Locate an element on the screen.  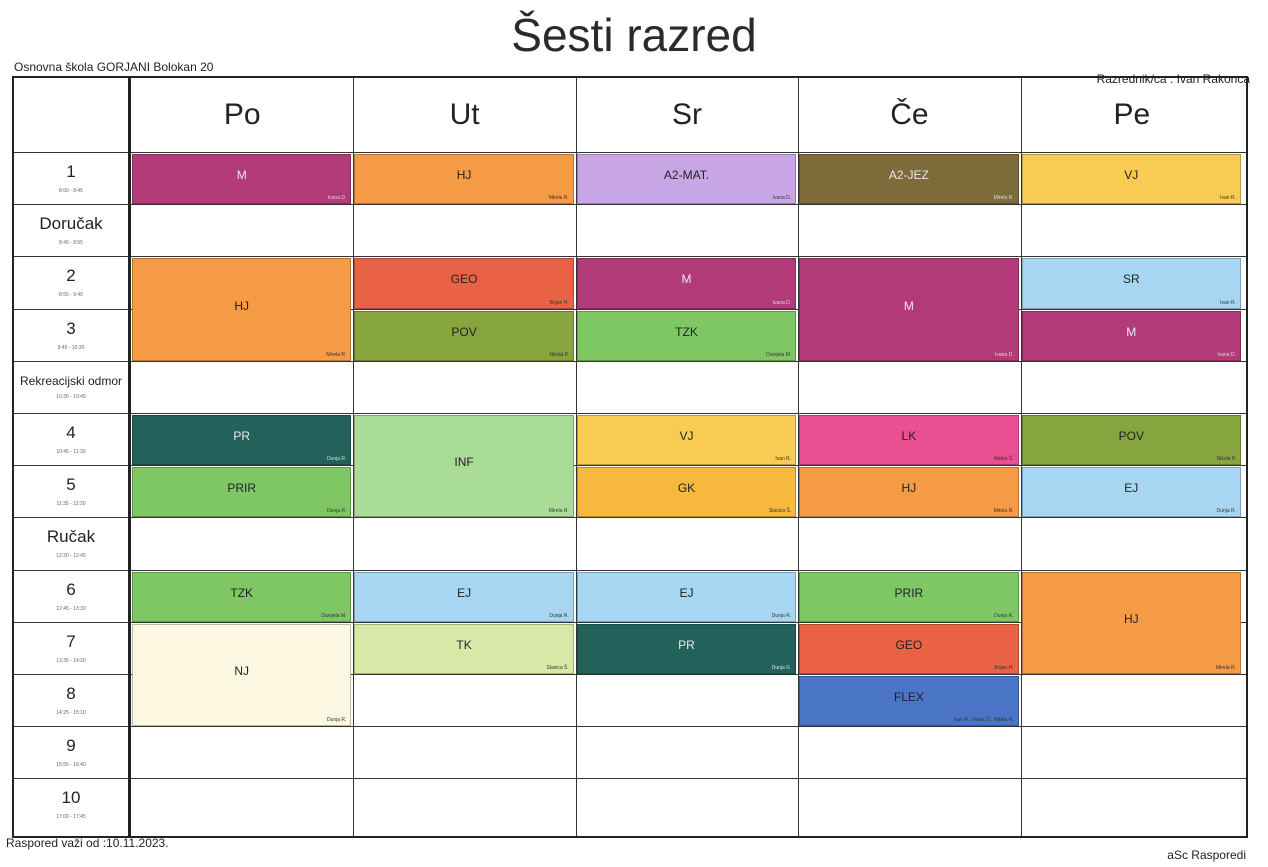
break-label: Doručak 8:45 - 8:55 is located at coordinates (71, 230).